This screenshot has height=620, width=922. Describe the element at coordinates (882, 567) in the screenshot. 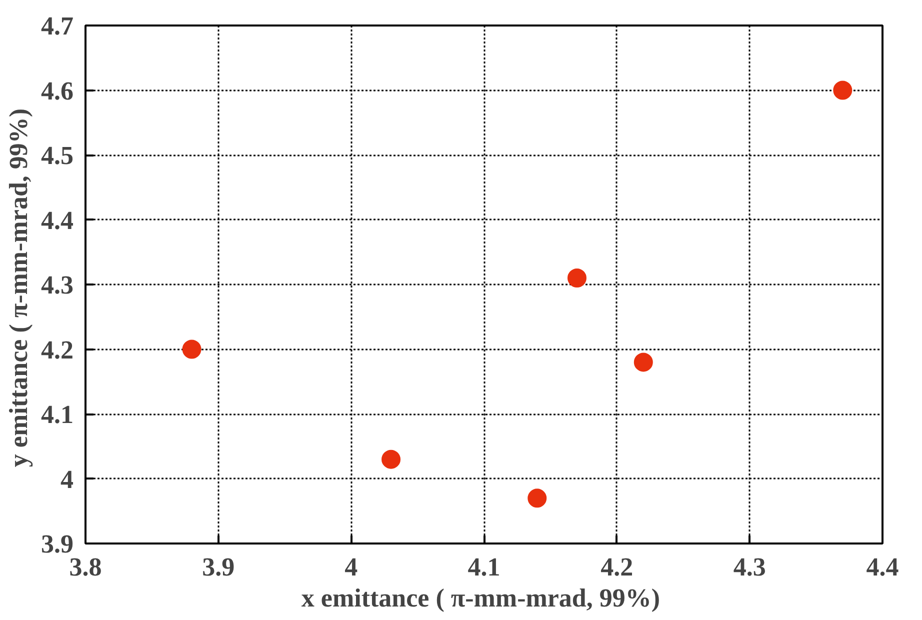

I see `x-tick-label: 4.4` at that location.